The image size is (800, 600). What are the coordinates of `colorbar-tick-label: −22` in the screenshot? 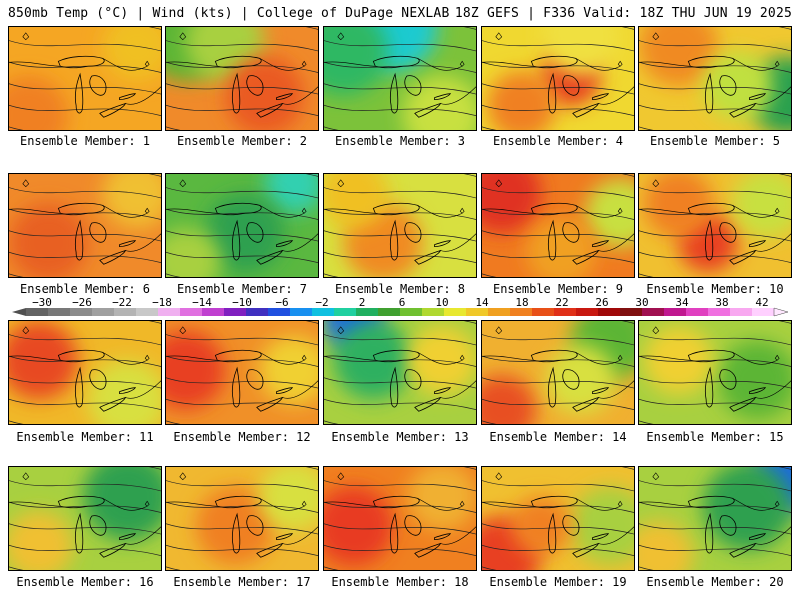 It's located at (122, 303).